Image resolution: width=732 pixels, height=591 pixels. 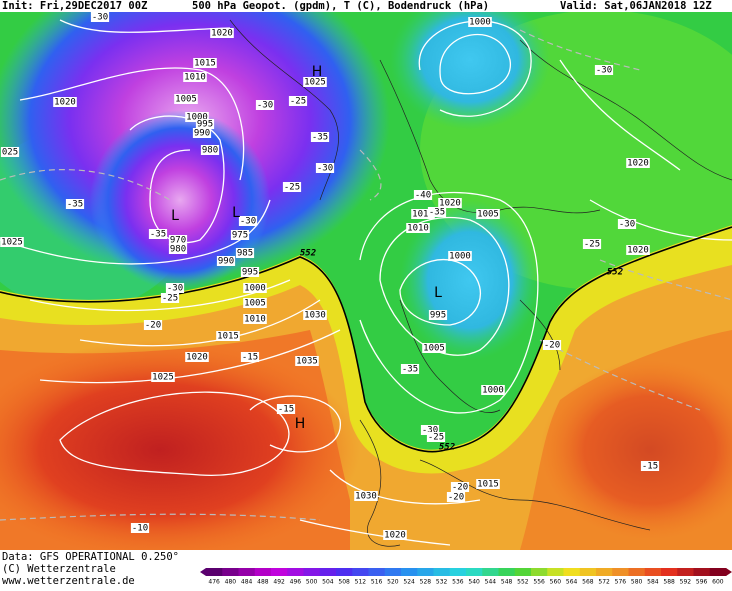 I want to click on legend-tick-label: 580, so click(x=637, y=582).